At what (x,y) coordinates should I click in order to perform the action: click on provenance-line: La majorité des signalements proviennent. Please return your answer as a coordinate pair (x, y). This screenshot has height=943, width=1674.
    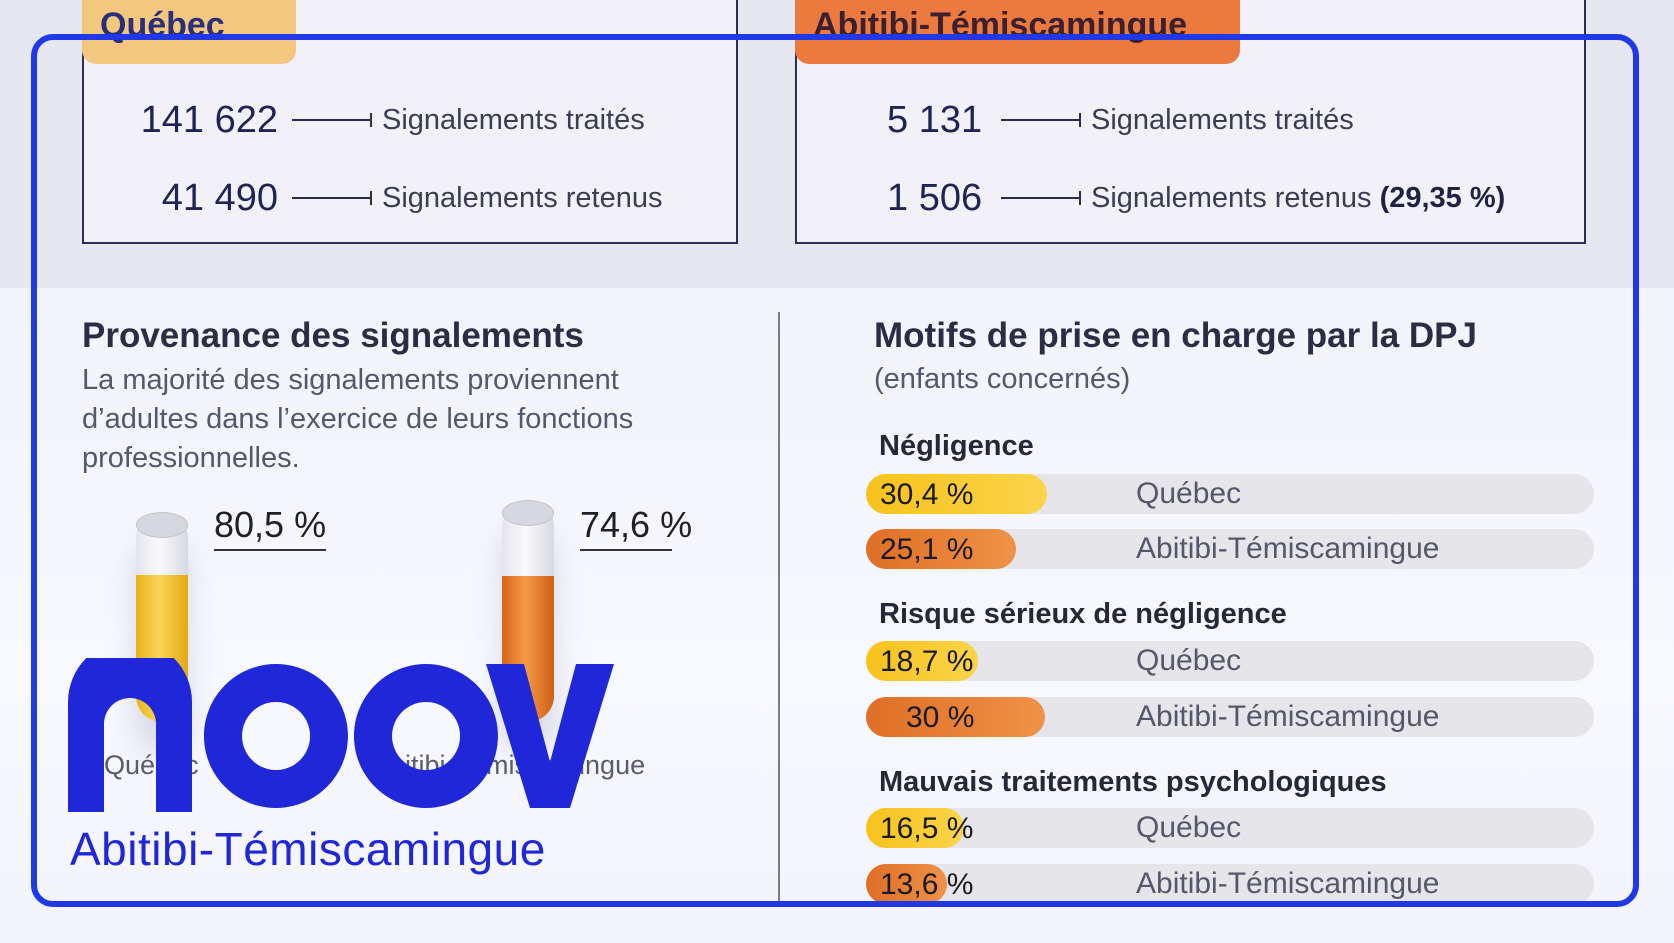
    Looking at the image, I should click on (350, 380).